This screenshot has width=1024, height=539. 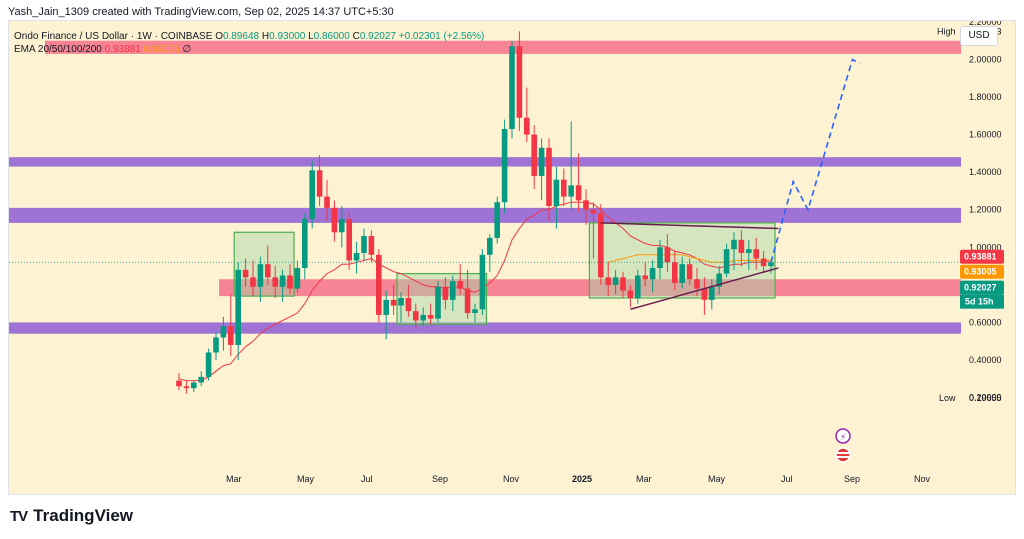 I want to click on currency-button: USD, so click(x=979, y=36).